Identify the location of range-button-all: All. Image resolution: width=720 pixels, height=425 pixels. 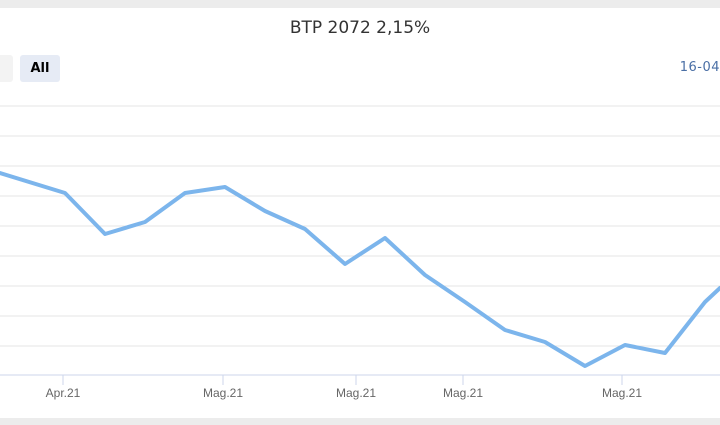
(40, 68).